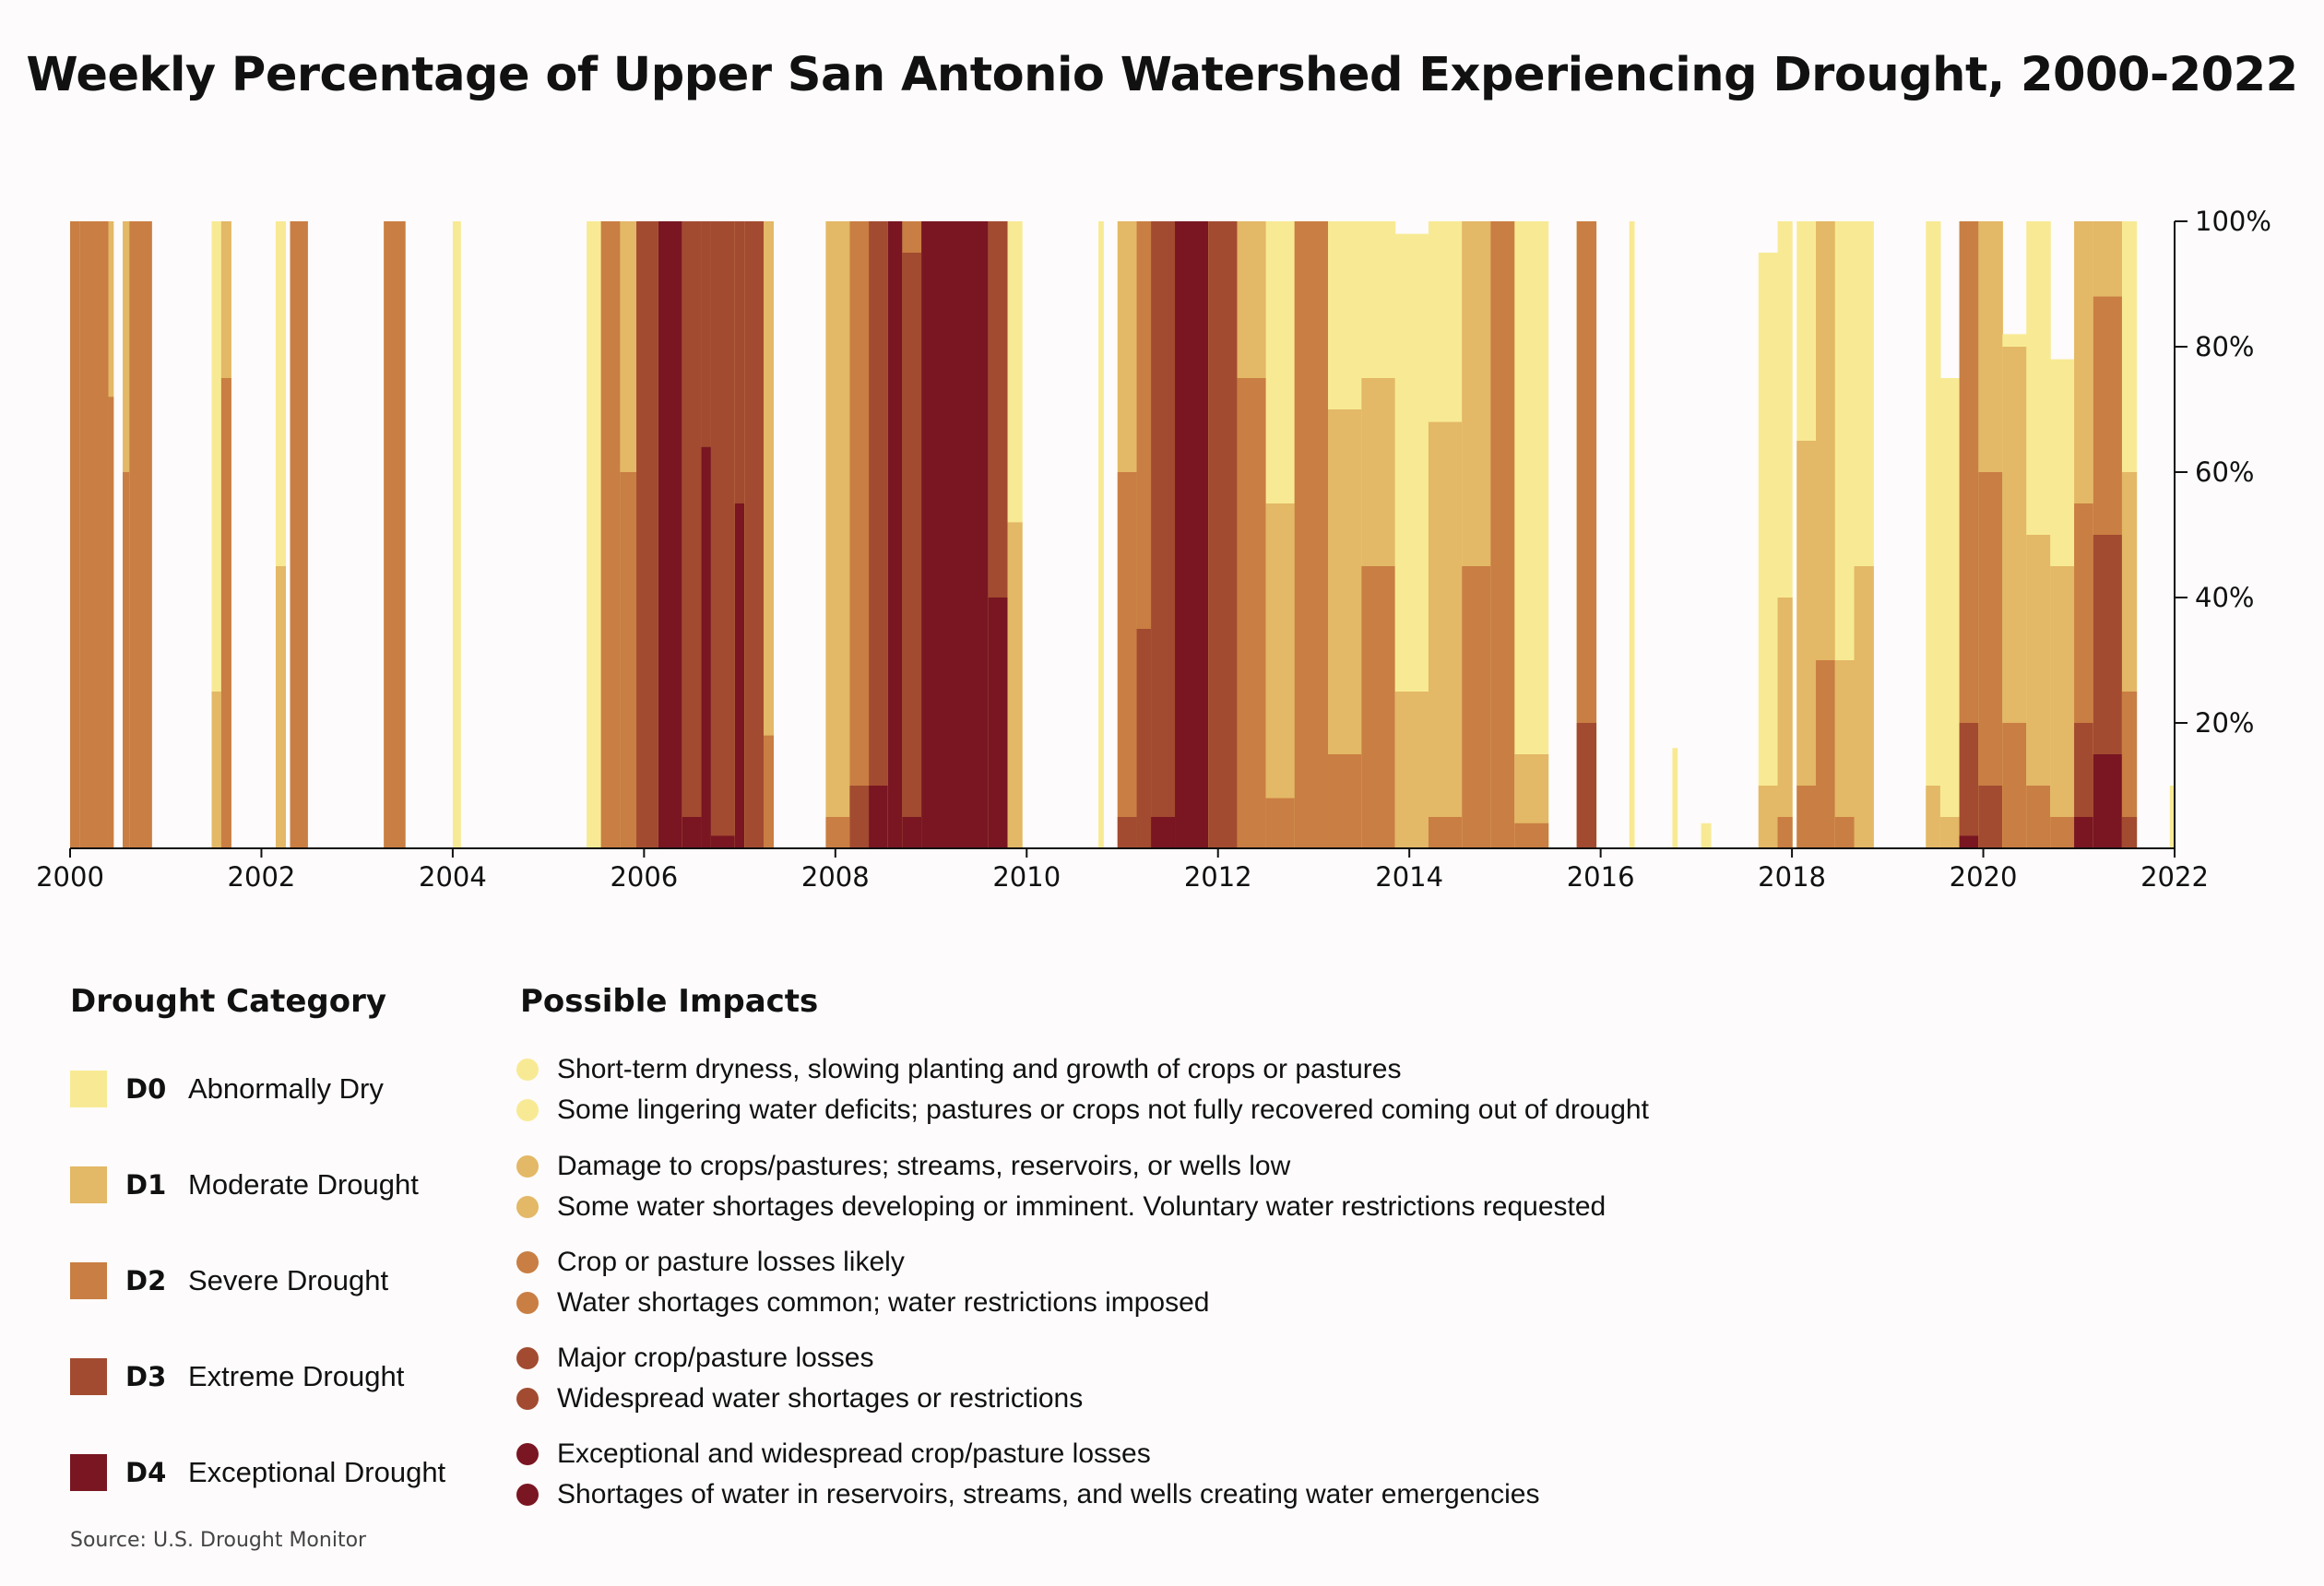 The image size is (2324, 1586). I want to click on x-tick-label: 2002, so click(262, 877).